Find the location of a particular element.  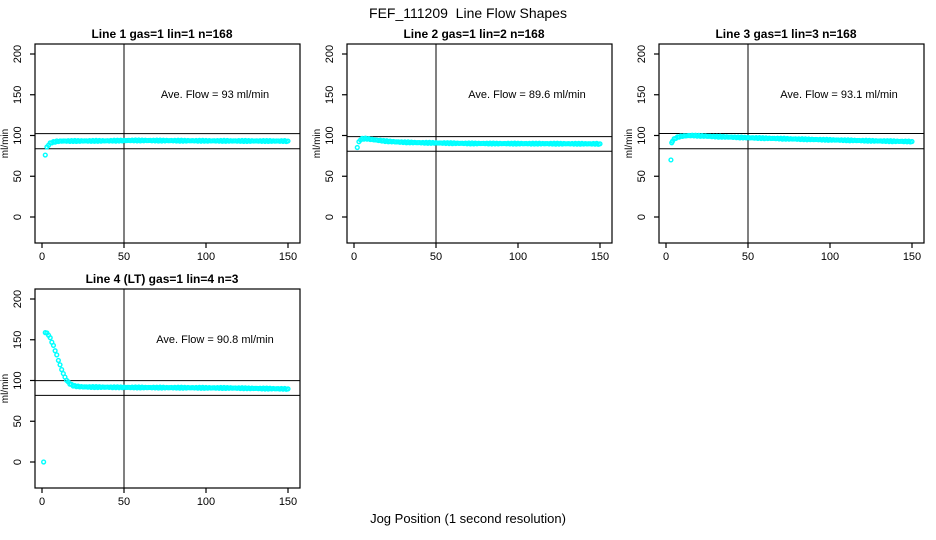

panel-line-2-title: Line 2 gas=1 lin=2 n=168 is located at coordinates (474, 34).